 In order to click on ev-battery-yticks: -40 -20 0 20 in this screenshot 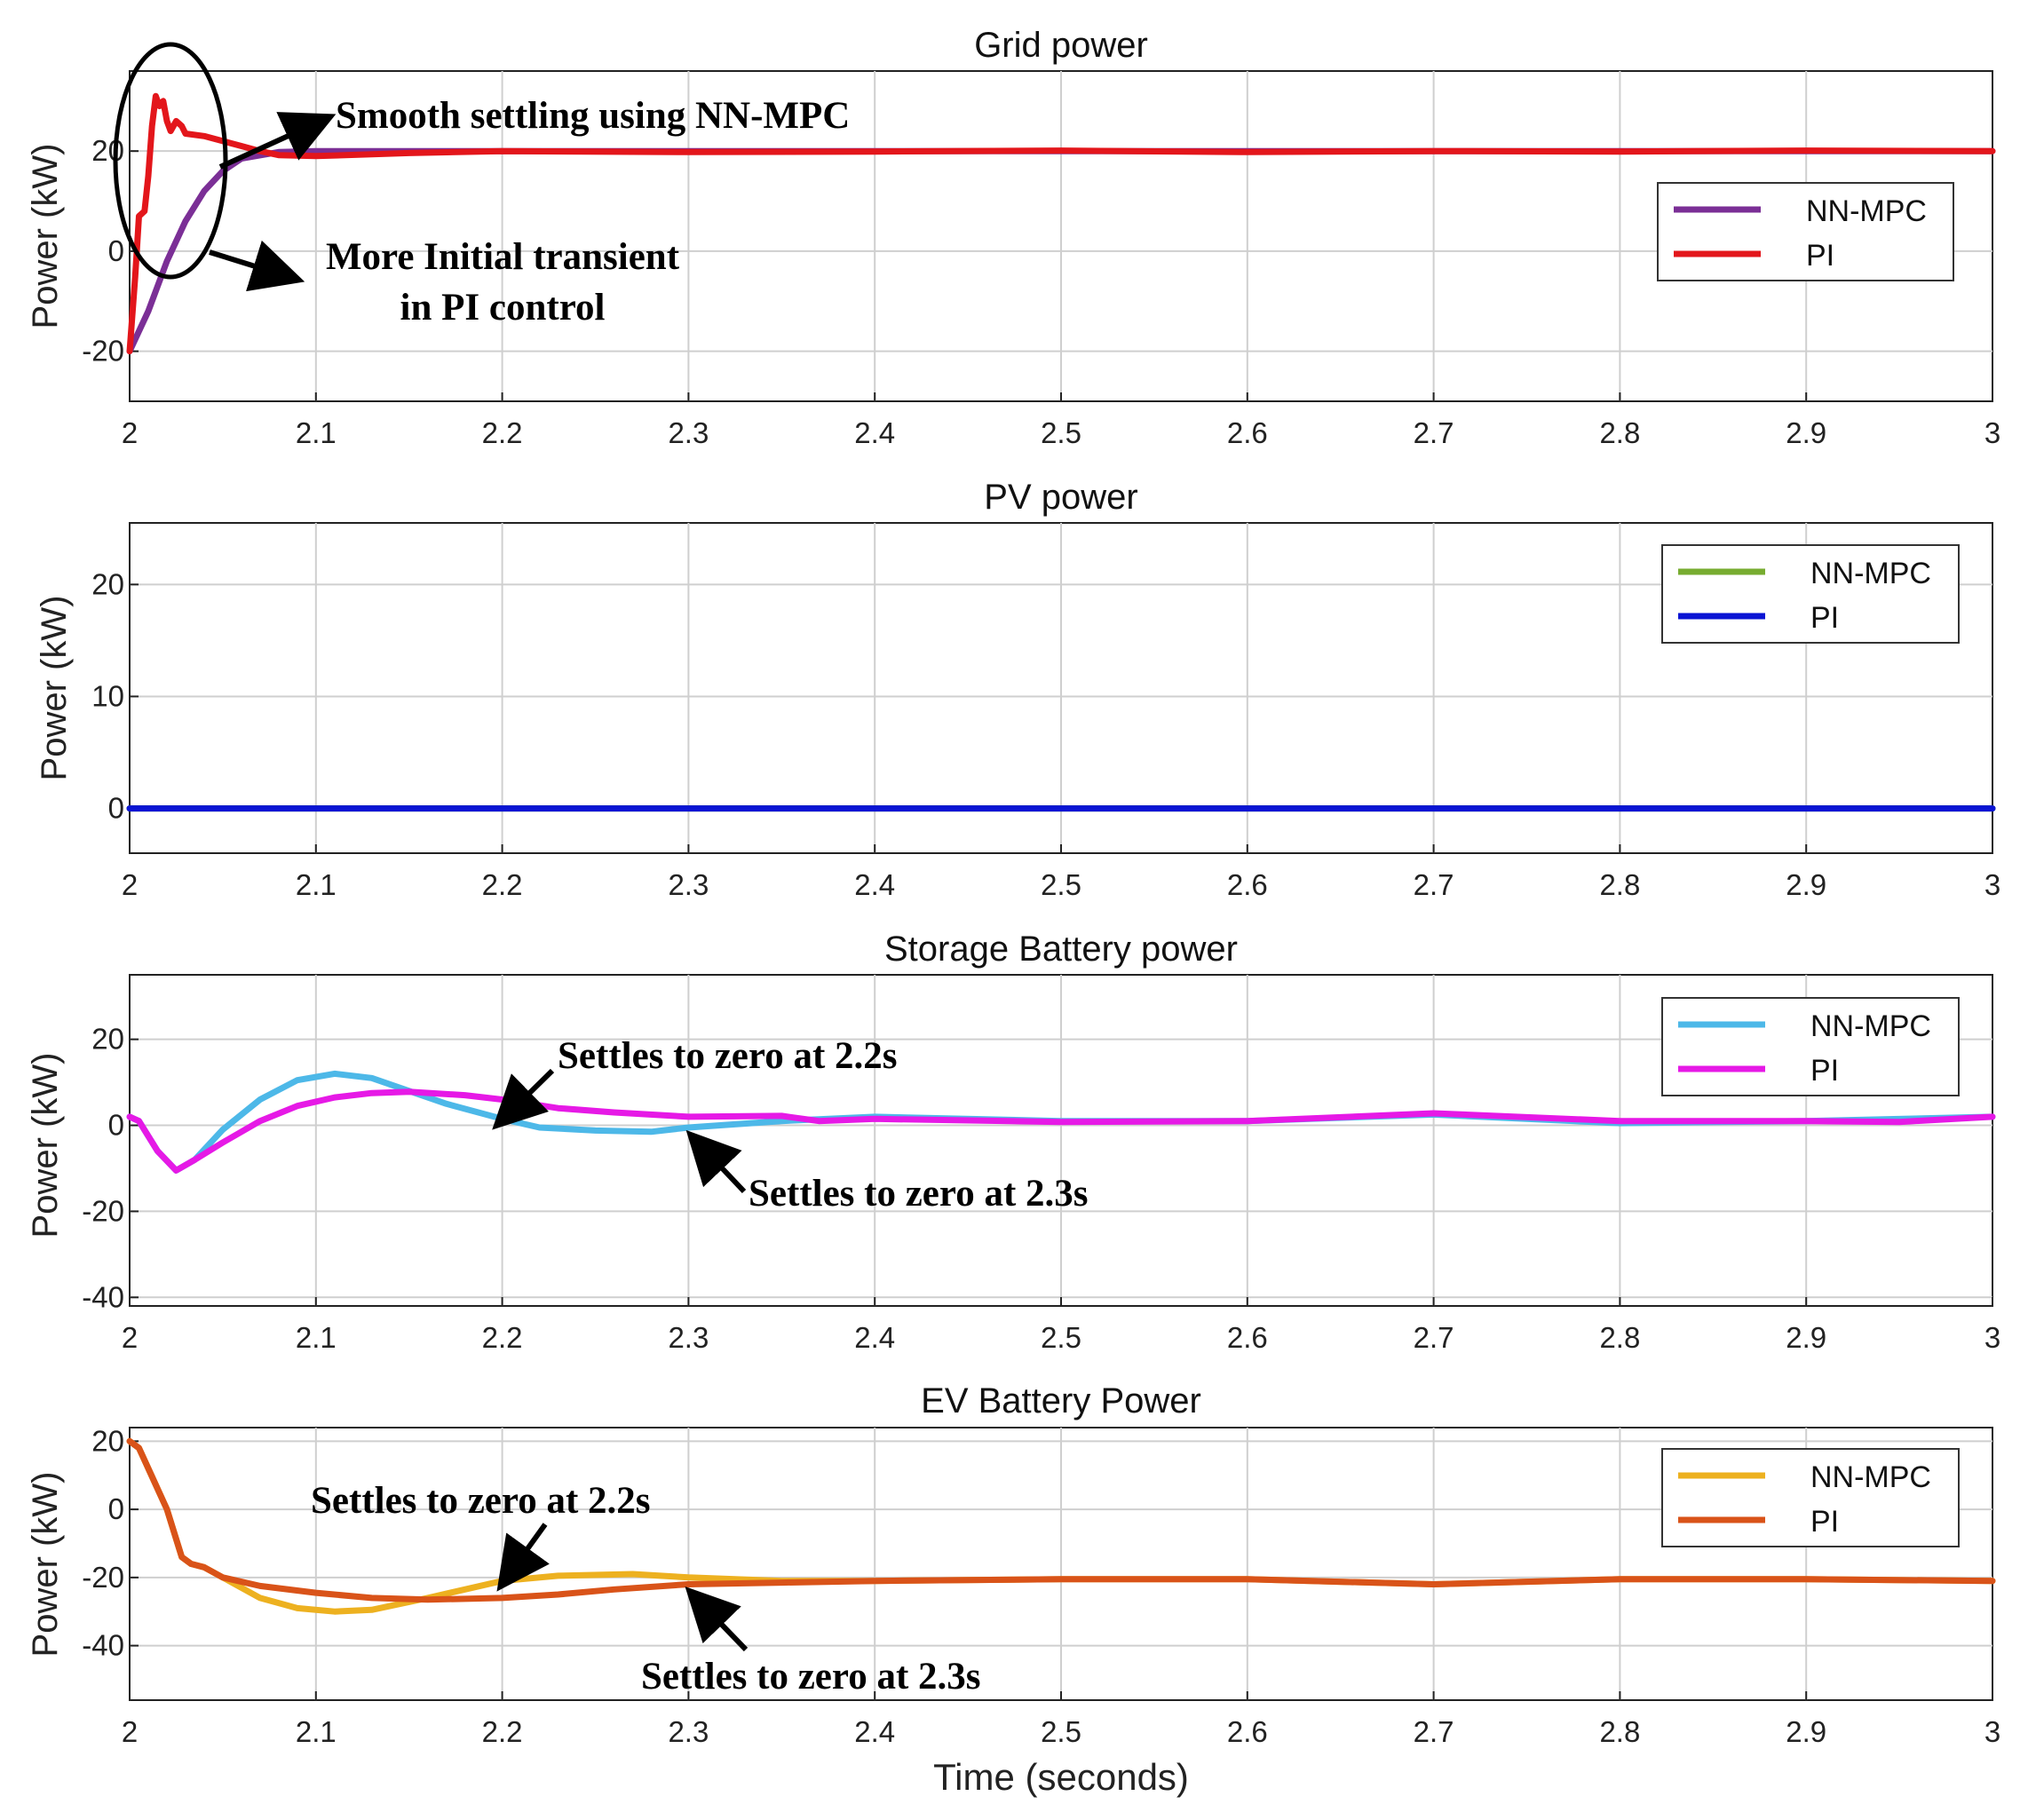, I will do `click(110, 1543)`.